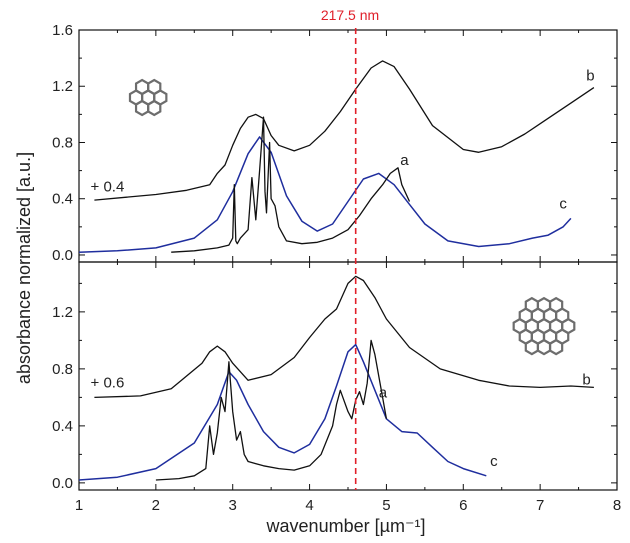 The width and height of the screenshot is (630, 543). What do you see at coordinates (346, 526) in the screenshot?
I see `x-axis-title: wavenumber [µm⁻¹]` at bounding box center [346, 526].